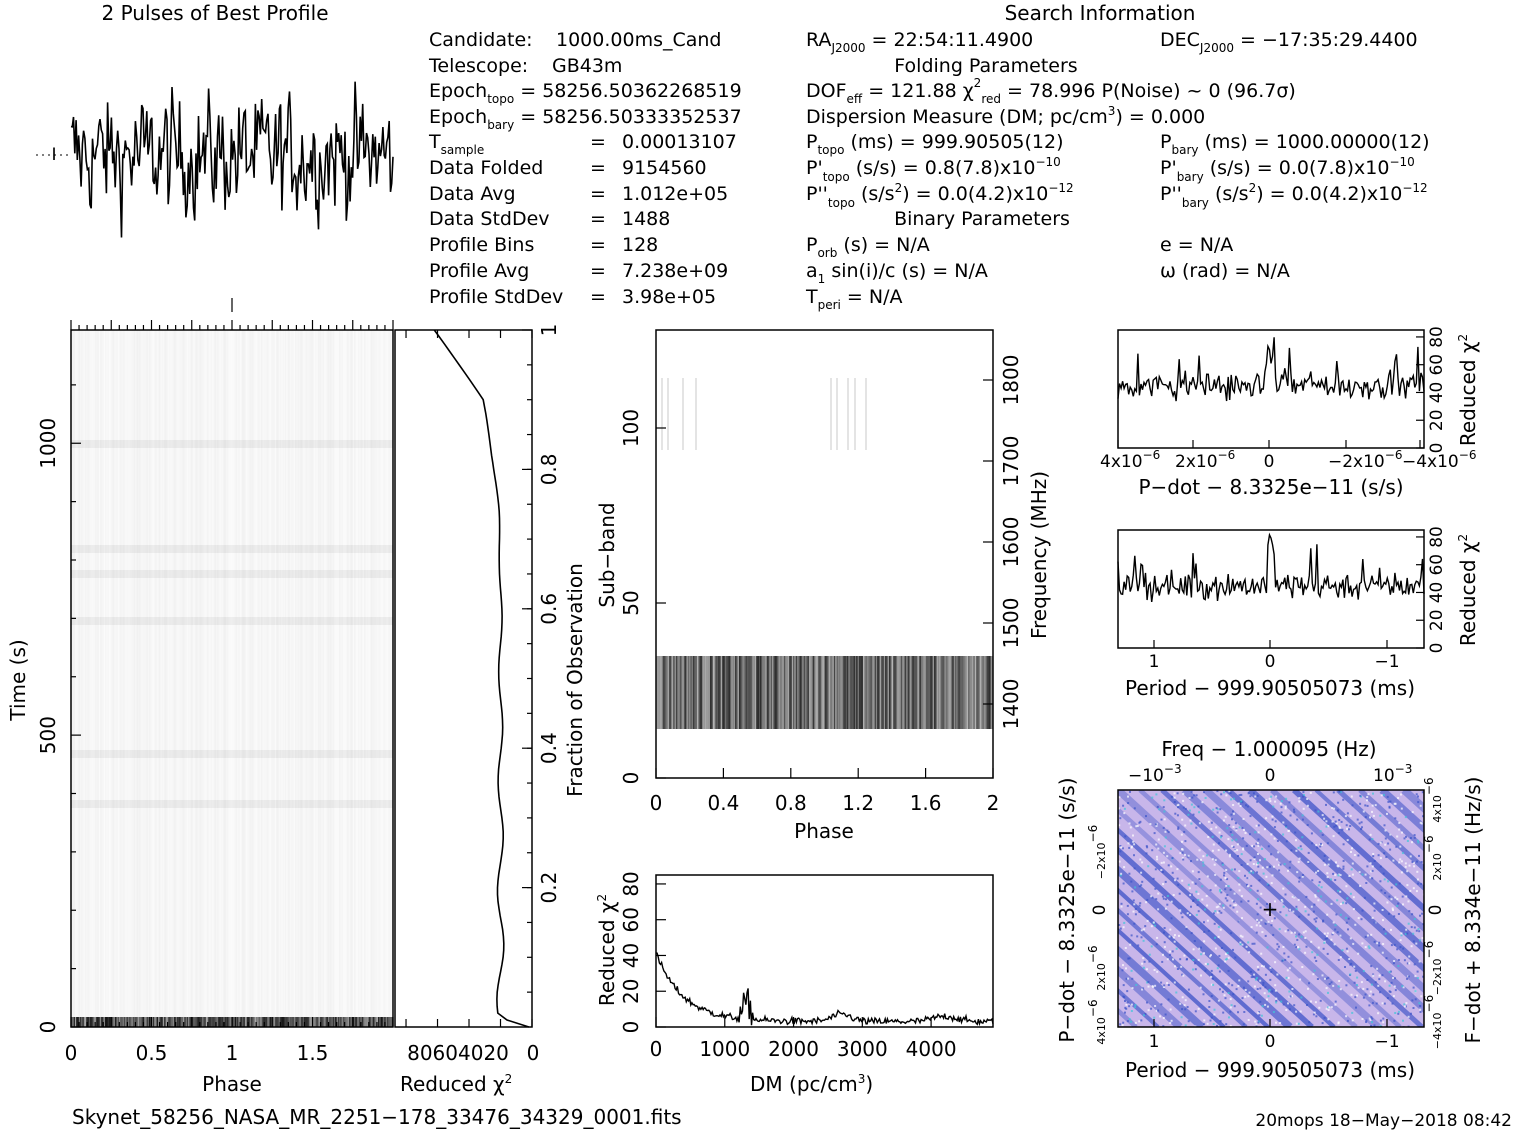 This screenshot has height=1133, width=1517. What do you see at coordinates (481, 40) in the screenshot?
I see `candidate-label: Candidate:` at bounding box center [481, 40].